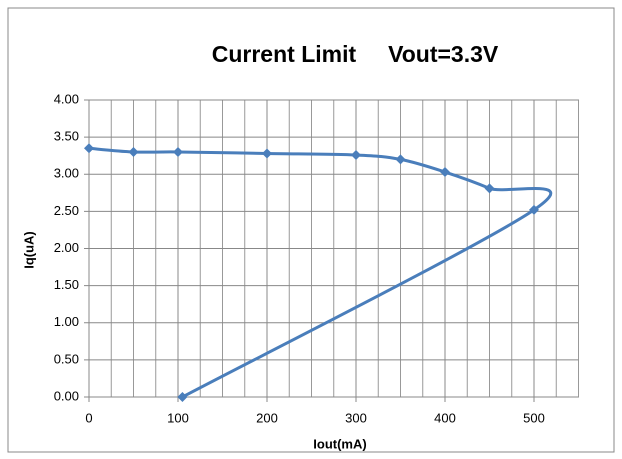 This screenshot has height=459, width=622. What do you see at coordinates (66, 395) in the screenshot?
I see `y-tick-label: 0.00` at bounding box center [66, 395].